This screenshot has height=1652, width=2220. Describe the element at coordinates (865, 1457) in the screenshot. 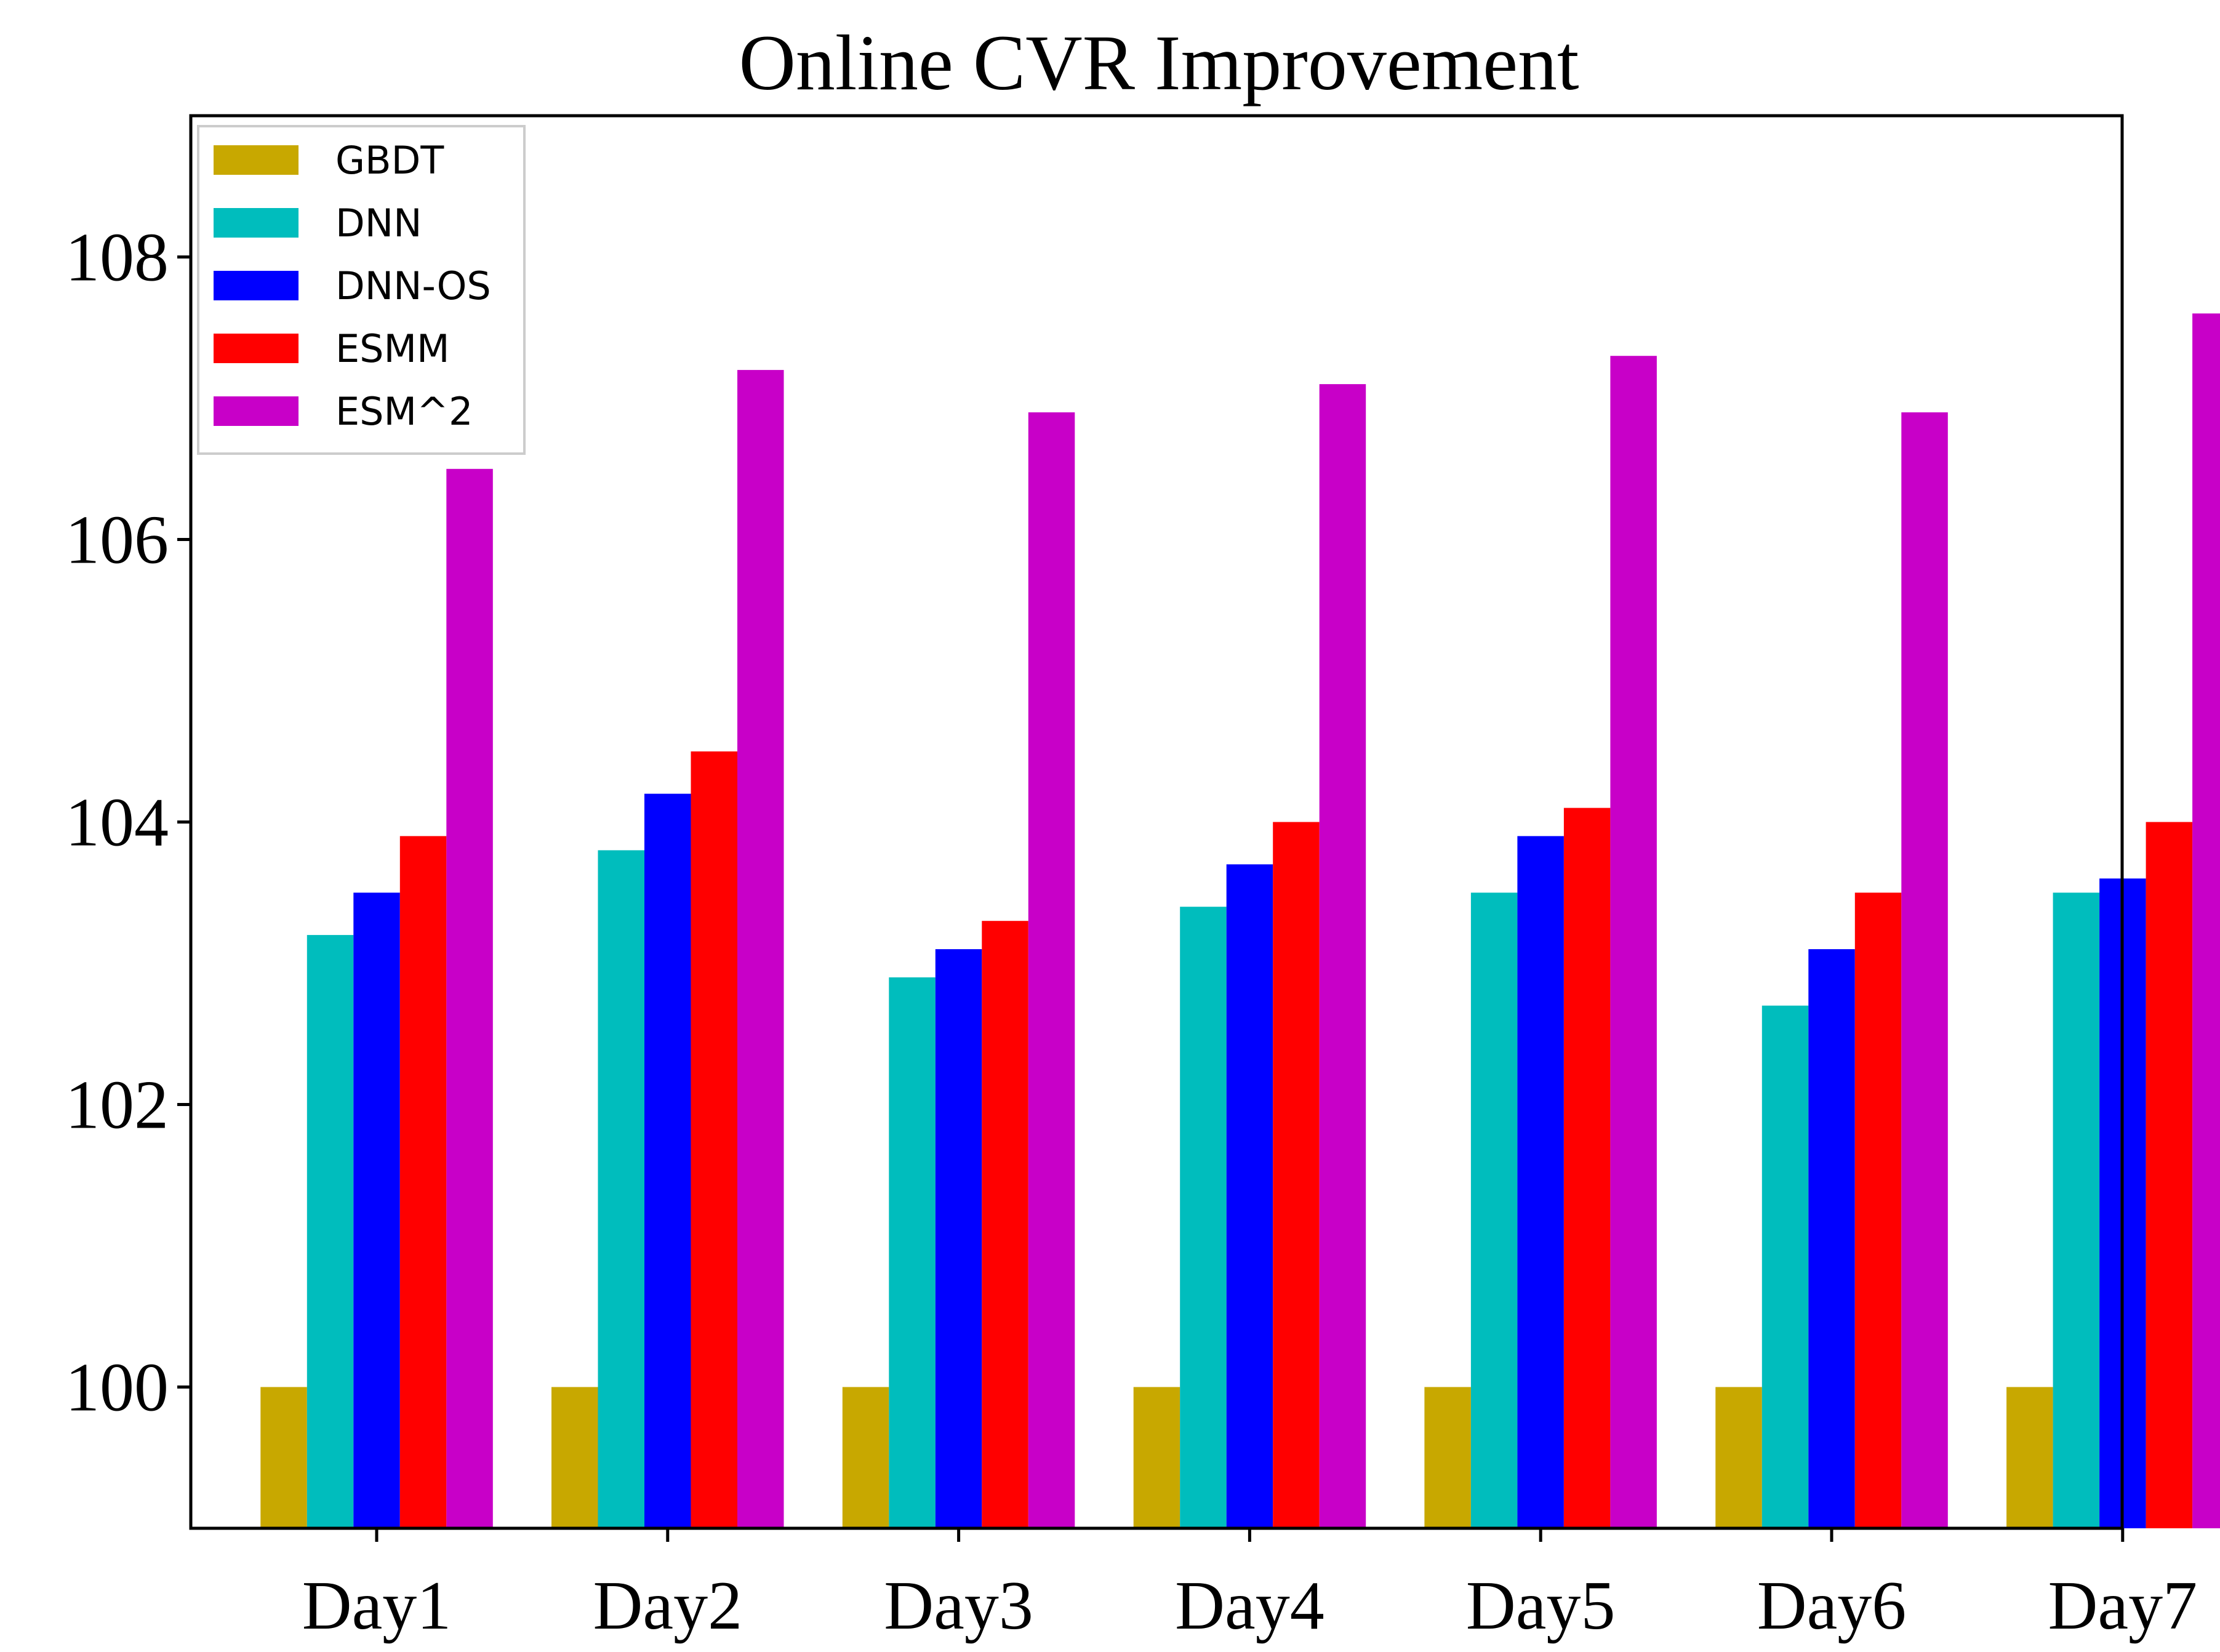

I see `bar-day3-gbdt` at that location.